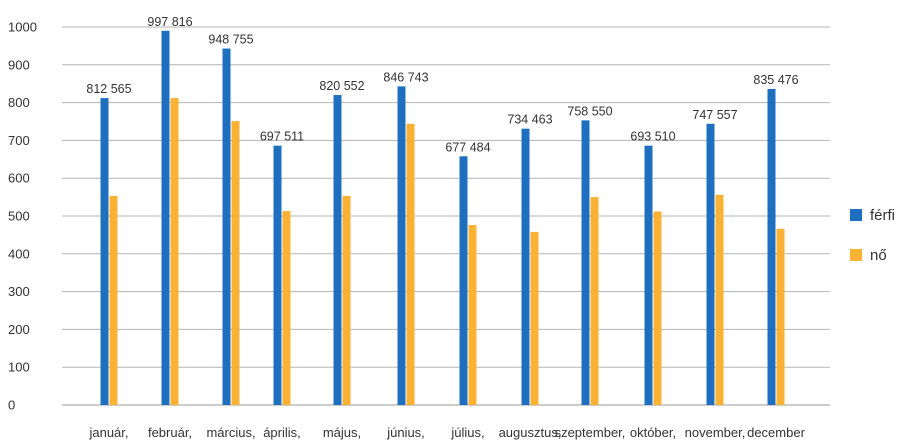 The height and width of the screenshot is (442, 913). Describe the element at coordinates (282, 137) in the screenshot. I see `bar-value-label: 697 511` at that location.